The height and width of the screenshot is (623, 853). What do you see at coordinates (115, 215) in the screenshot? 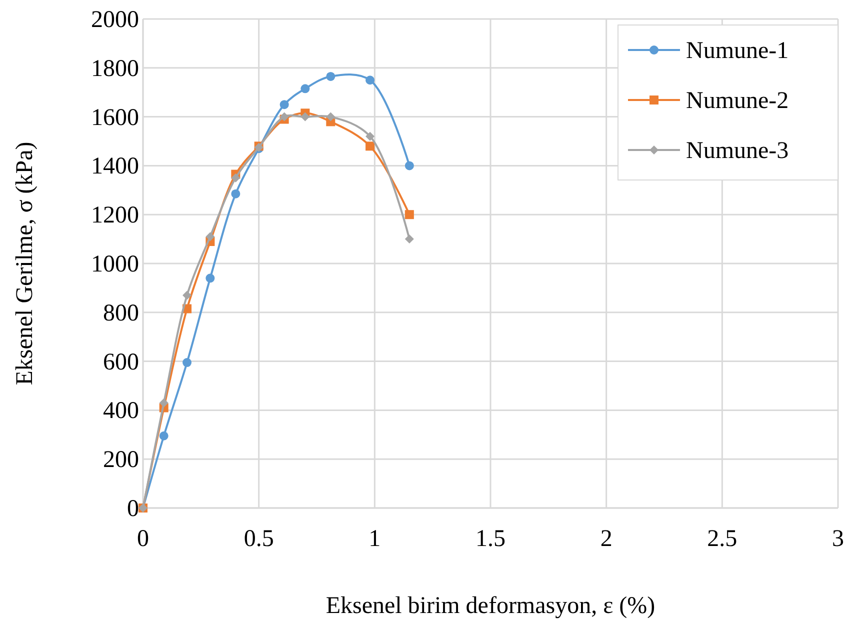
I see `y-tick-label: 1200` at bounding box center [115, 215].